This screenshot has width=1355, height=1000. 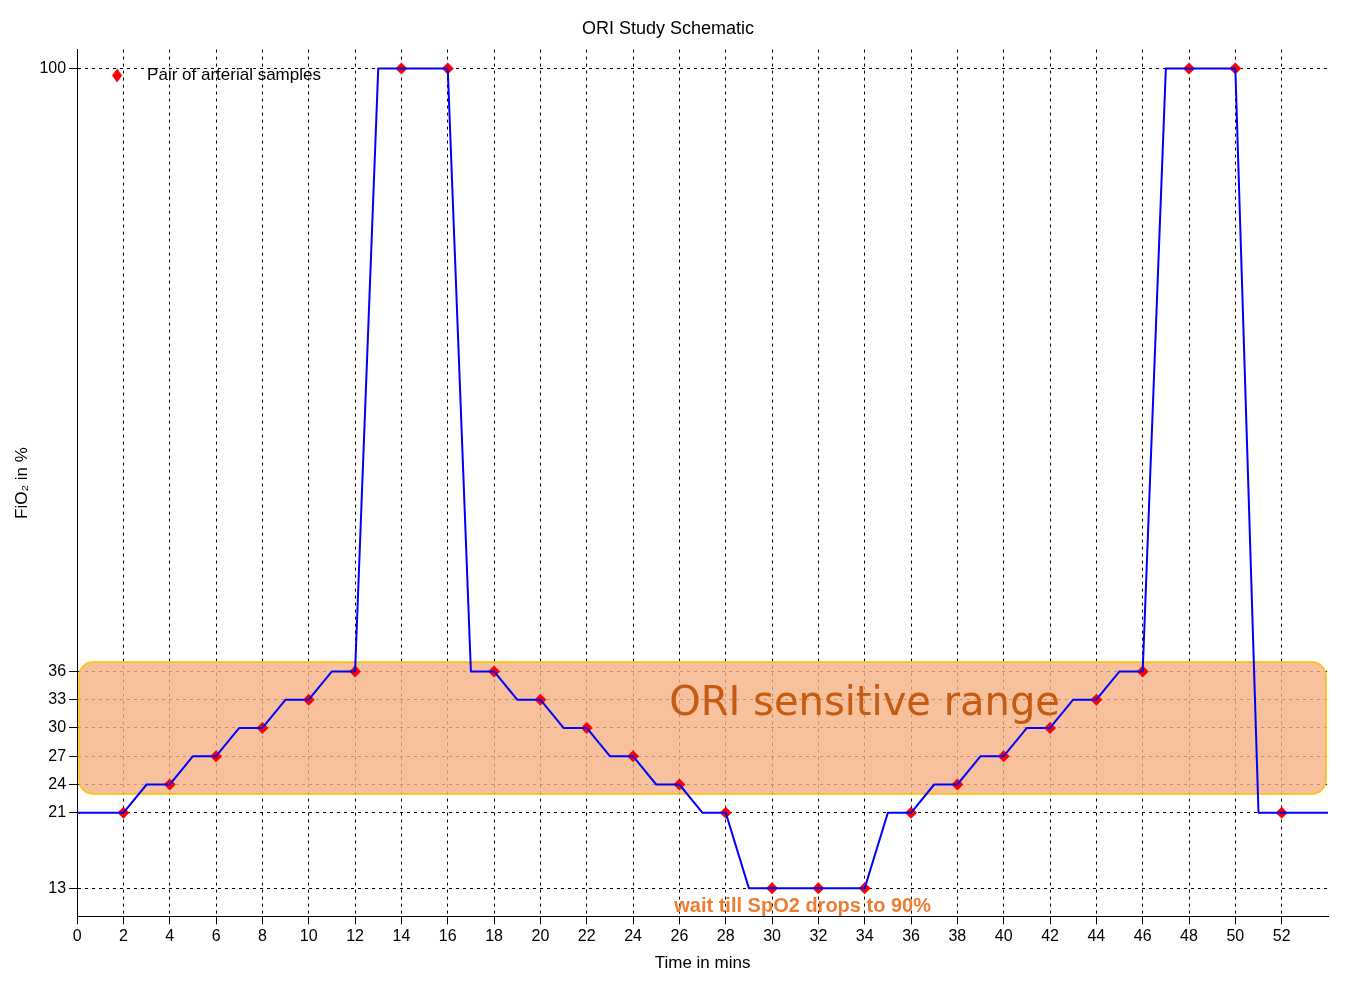 What do you see at coordinates (57, 755) in the screenshot?
I see `y-tick-label: 27` at bounding box center [57, 755].